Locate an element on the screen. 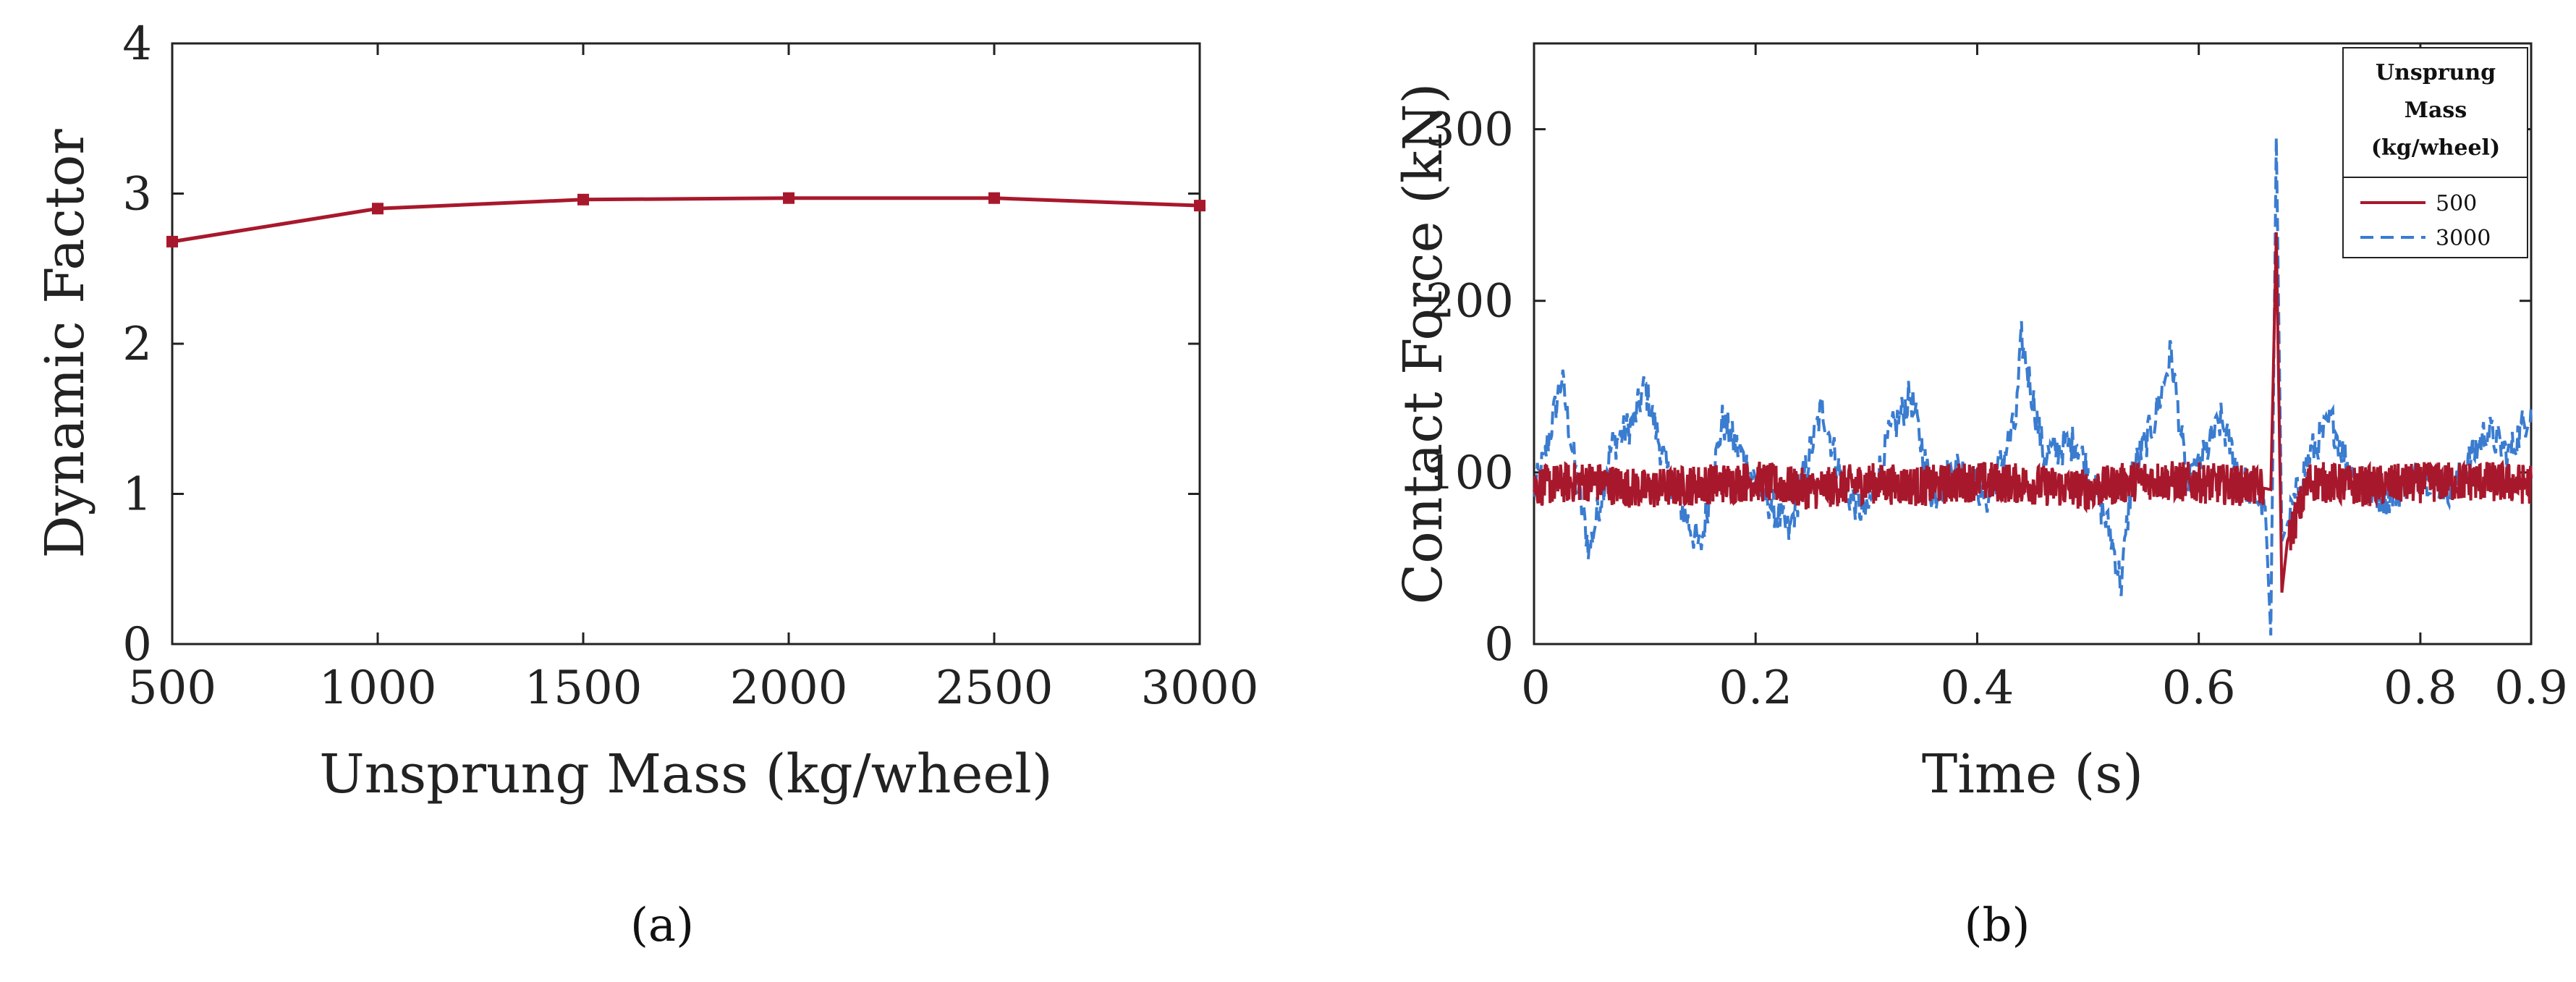 The width and height of the screenshot is (2576, 982). panel-a-xtick-label: 2000 is located at coordinates (789, 688).